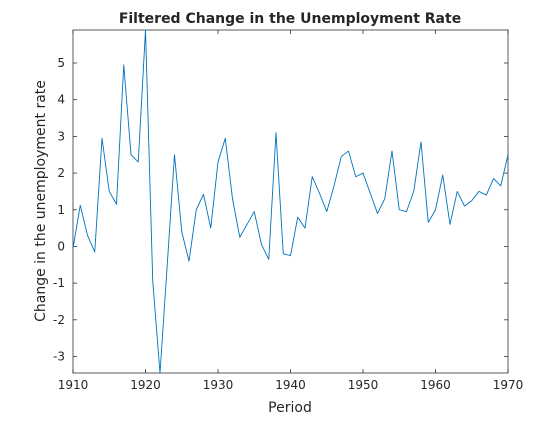  I want to click on y-tick-label: -2, so click(59, 320).